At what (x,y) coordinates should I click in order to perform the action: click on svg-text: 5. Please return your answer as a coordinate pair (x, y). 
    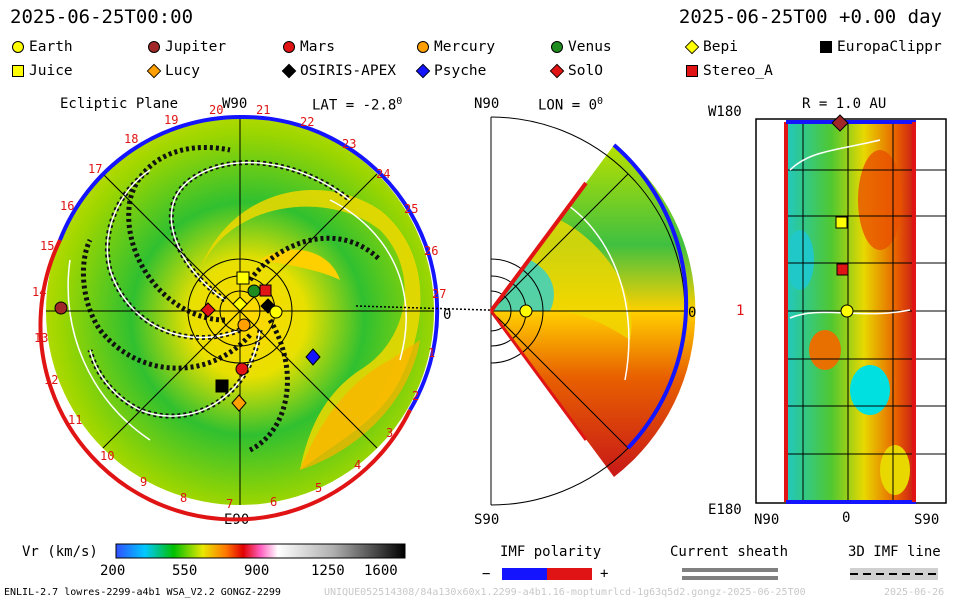
    Looking at the image, I should click on (318, 488).